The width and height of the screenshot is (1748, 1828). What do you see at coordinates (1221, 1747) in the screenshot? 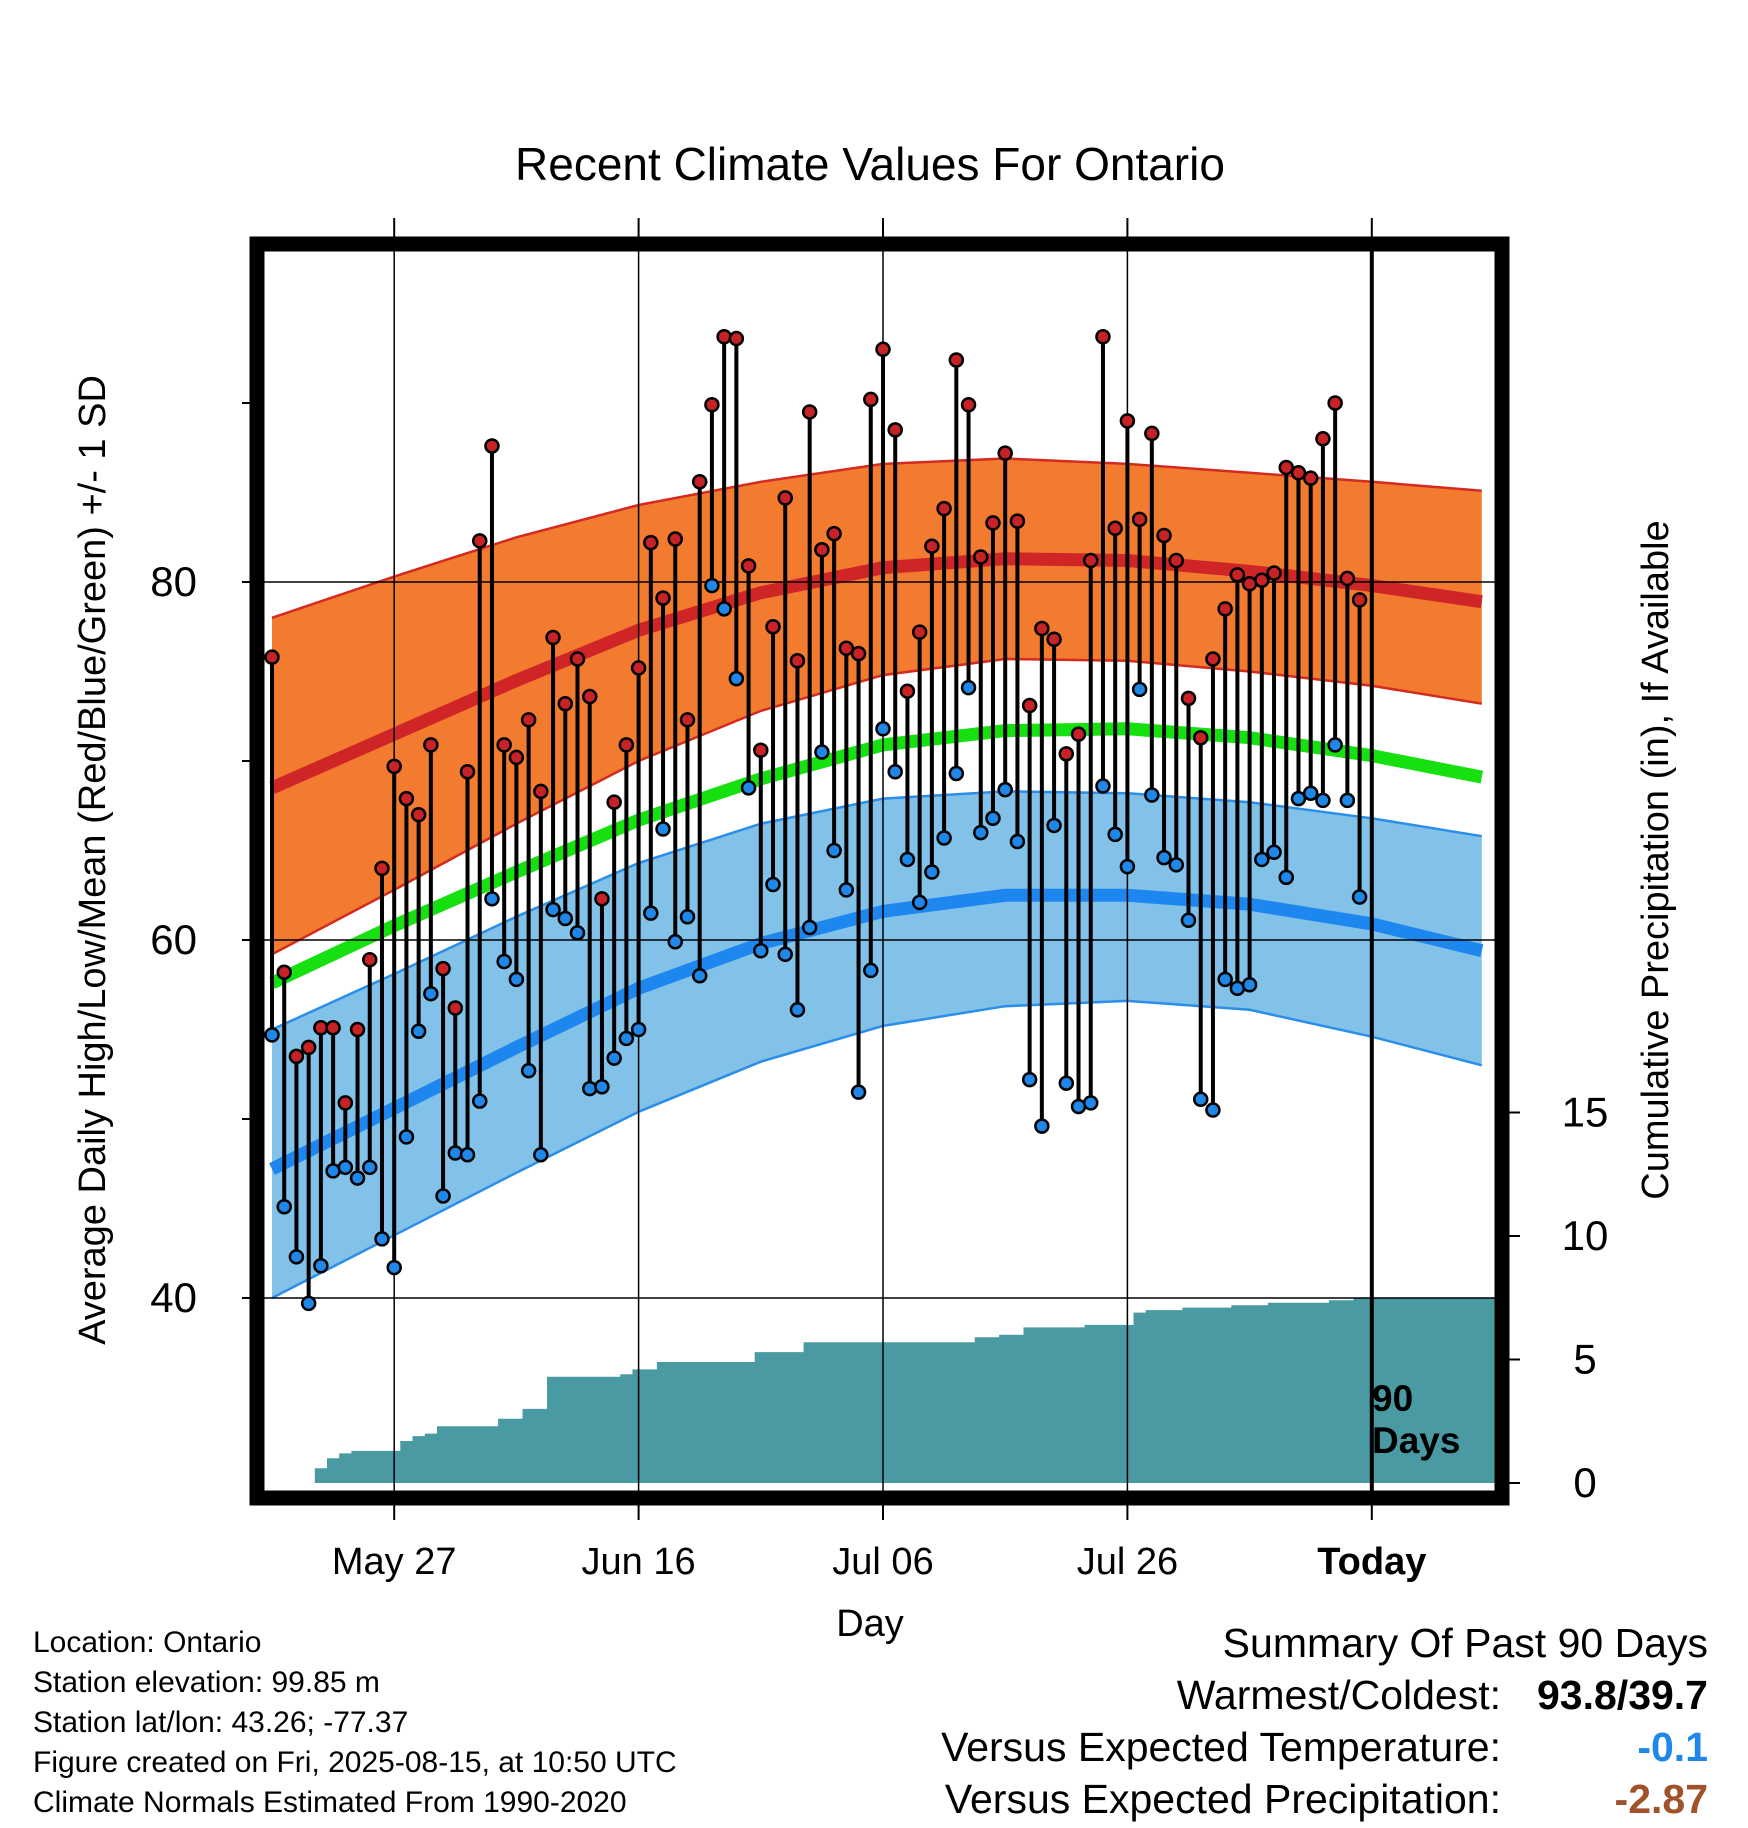
I see `summary-temp-label: Versus Expected Temperature:` at bounding box center [1221, 1747].